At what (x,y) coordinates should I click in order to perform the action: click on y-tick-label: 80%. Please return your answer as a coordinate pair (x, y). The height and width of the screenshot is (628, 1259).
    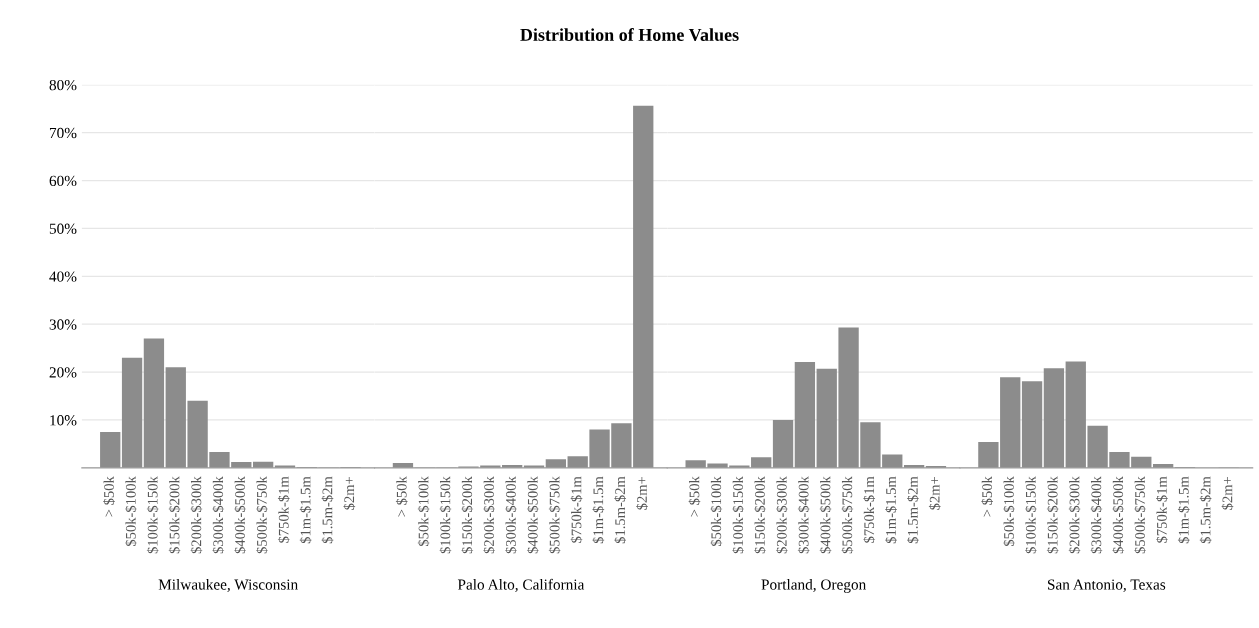
    Looking at the image, I should click on (63, 85).